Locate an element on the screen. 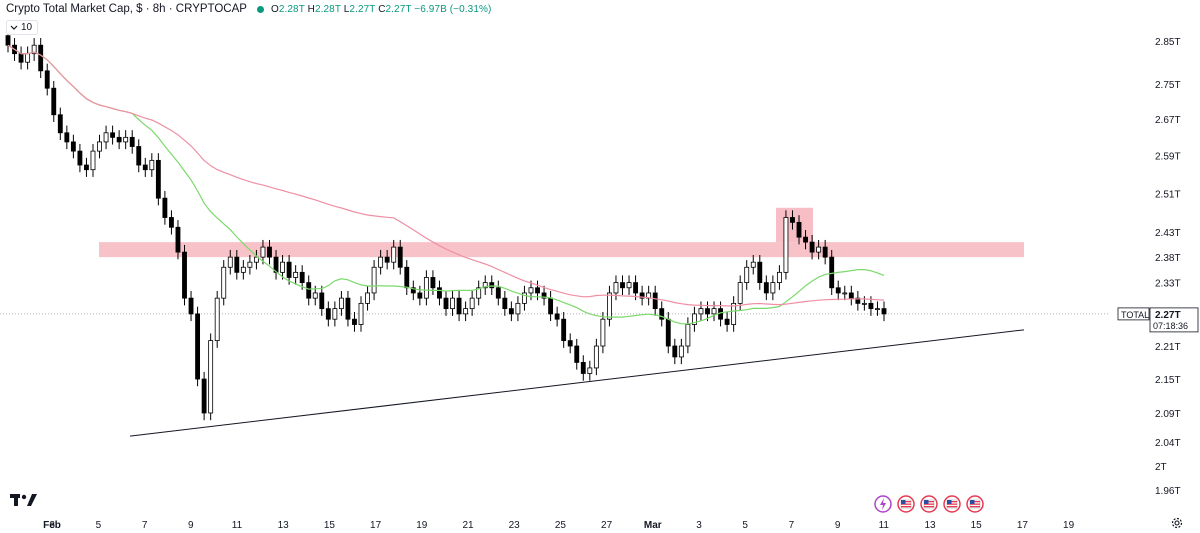 The height and width of the screenshot is (533, 1200). lightning-event-icon is located at coordinates (883, 504).